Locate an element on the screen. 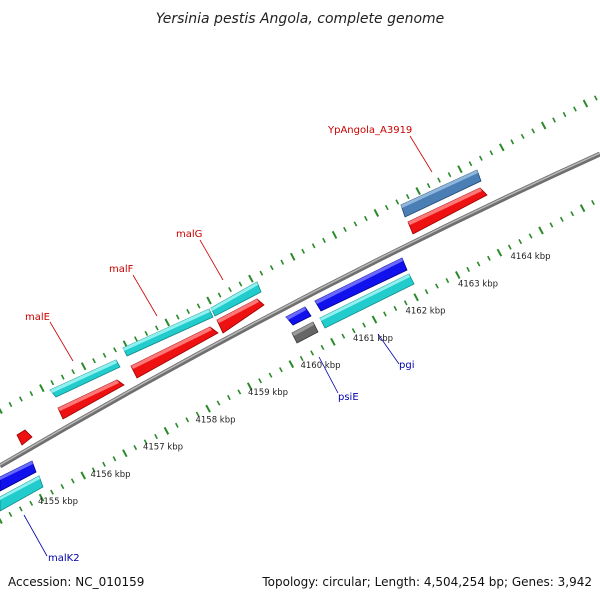 This screenshot has width=600, height=600. gene-label-psie: psiE is located at coordinates (348, 397).